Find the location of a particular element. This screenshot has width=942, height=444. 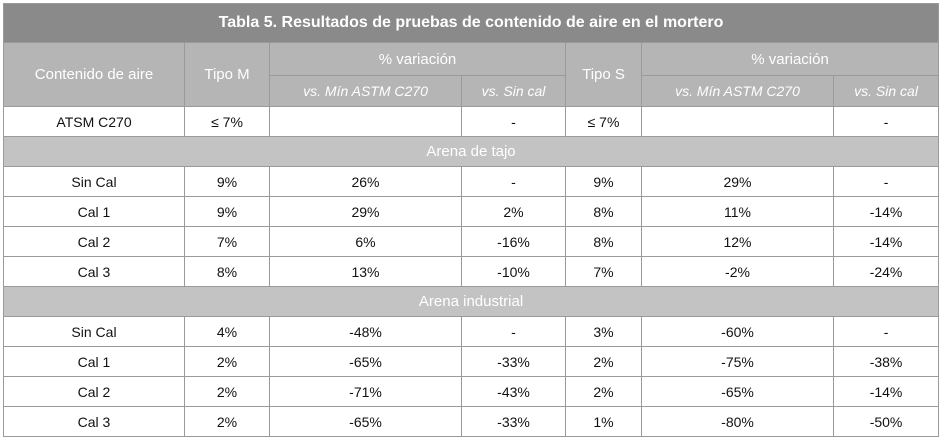

table-row: Sin Cal 4% -48% - 3% -60% - is located at coordinates (471, 331).